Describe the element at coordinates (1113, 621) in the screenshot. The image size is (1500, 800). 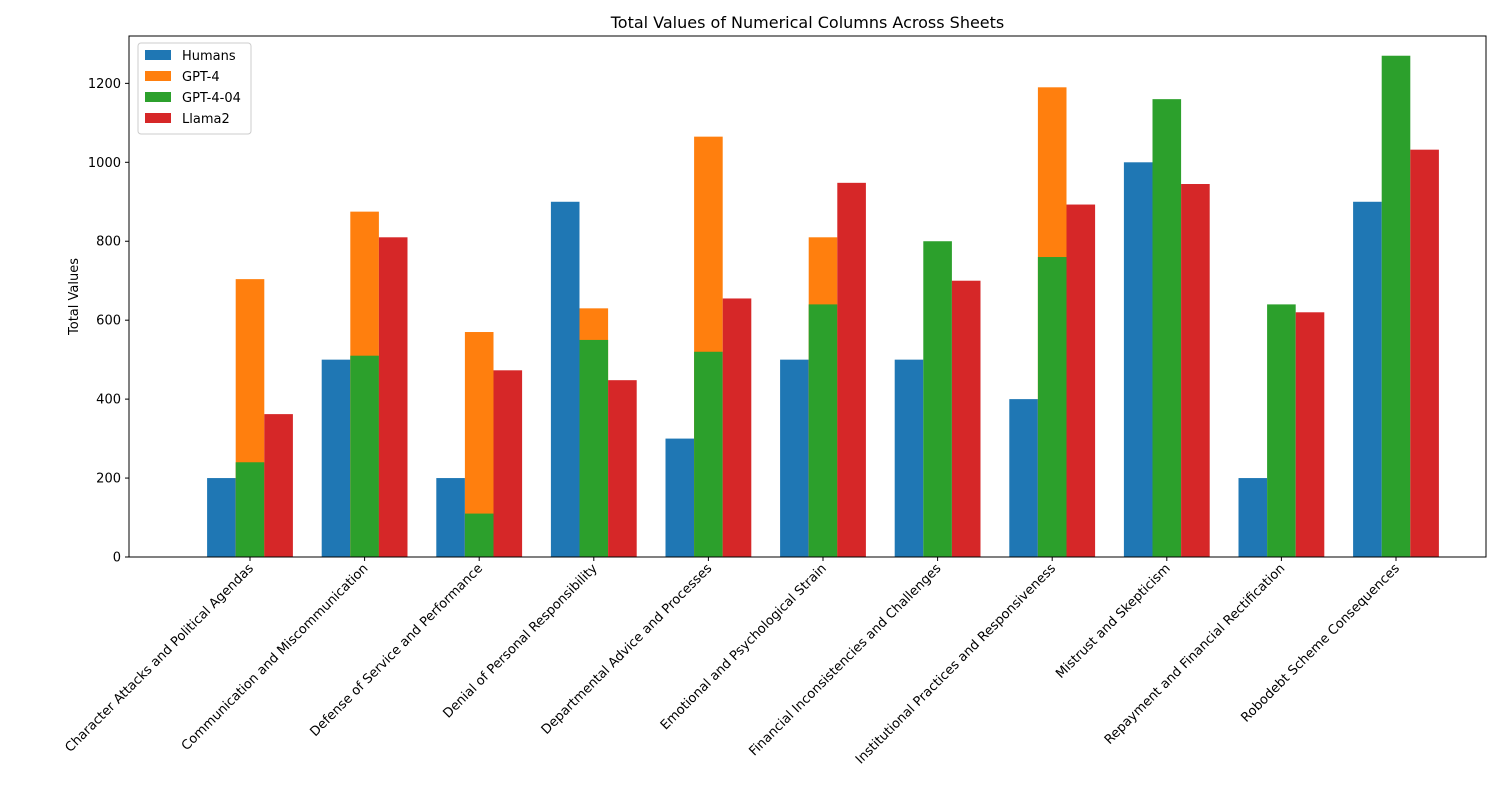
I see `x-tick-label-8: Mistrust and Skepticism` at that location.